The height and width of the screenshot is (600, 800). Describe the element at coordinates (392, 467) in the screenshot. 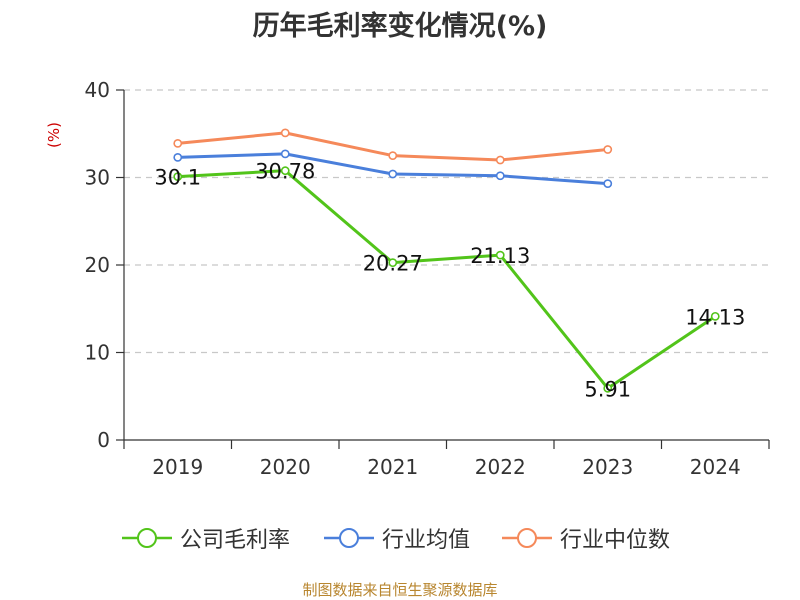

I see `x-tick-label: 2021` at that location.